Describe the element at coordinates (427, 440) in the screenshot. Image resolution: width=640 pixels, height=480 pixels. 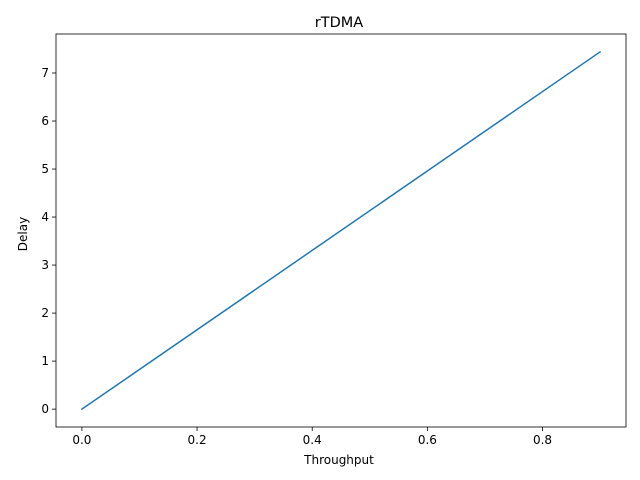
I see `x-tick-label: 0.6` at that location.